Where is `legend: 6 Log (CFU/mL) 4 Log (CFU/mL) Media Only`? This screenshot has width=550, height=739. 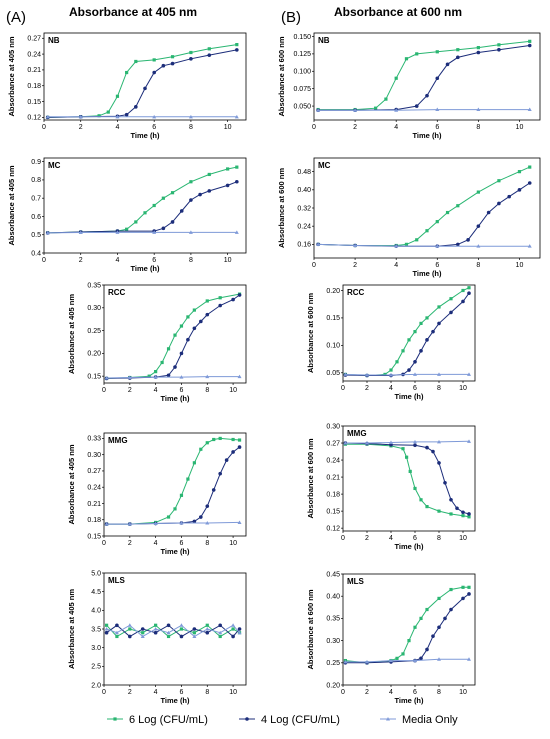
legend: 6 Log (CFU/mL) 4 Log (CFU/mL) Media Only is located at coordinates (282, 720).